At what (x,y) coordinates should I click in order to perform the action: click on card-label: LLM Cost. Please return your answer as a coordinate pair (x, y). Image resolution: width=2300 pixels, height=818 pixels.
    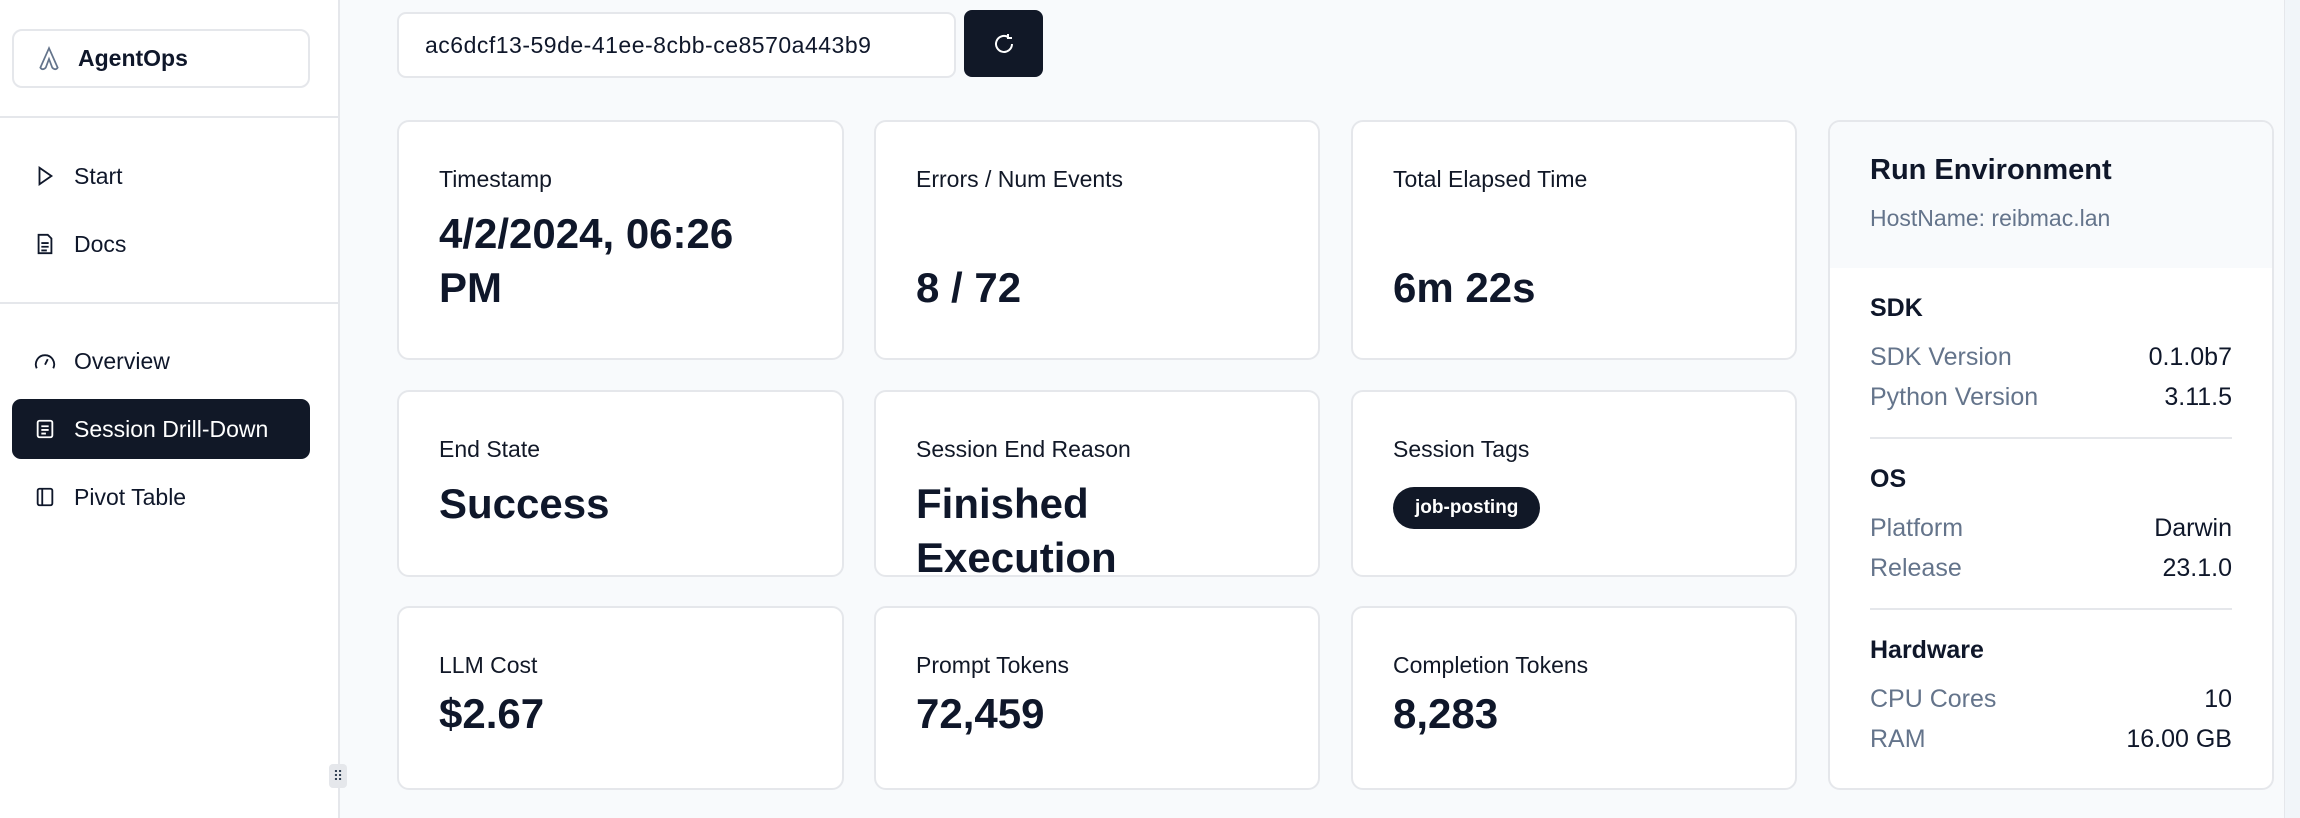
    Looking at the image, I should click on (488, 665).